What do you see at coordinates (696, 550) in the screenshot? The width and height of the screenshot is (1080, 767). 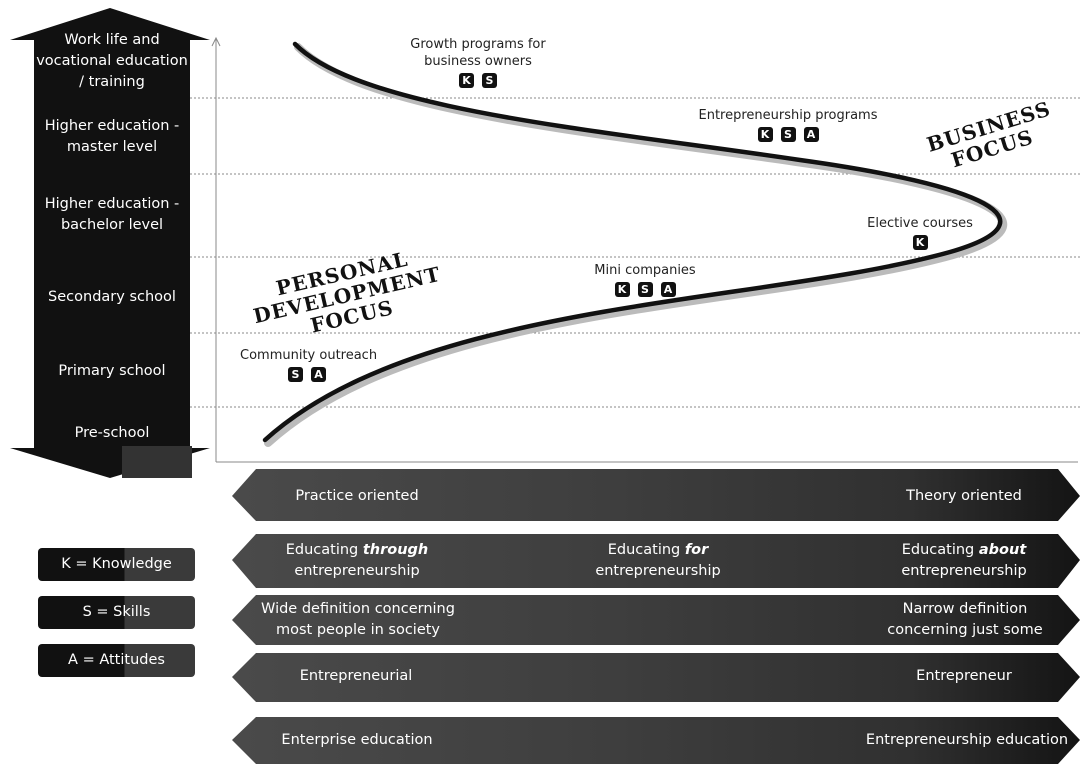 I see `band2-mid-em: for` at bounding box center [696, 550].